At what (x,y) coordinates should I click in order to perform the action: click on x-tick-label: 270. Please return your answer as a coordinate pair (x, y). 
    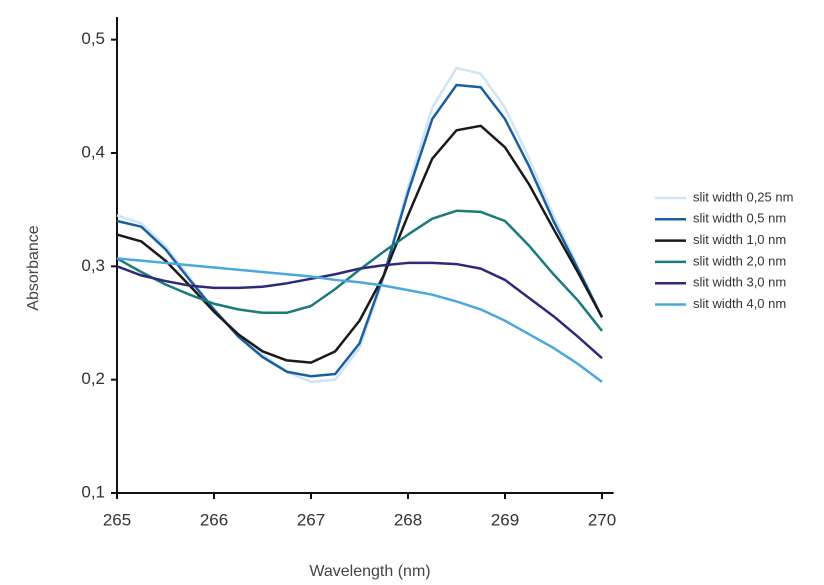
    Looking at the image, I should click on (602, 519).